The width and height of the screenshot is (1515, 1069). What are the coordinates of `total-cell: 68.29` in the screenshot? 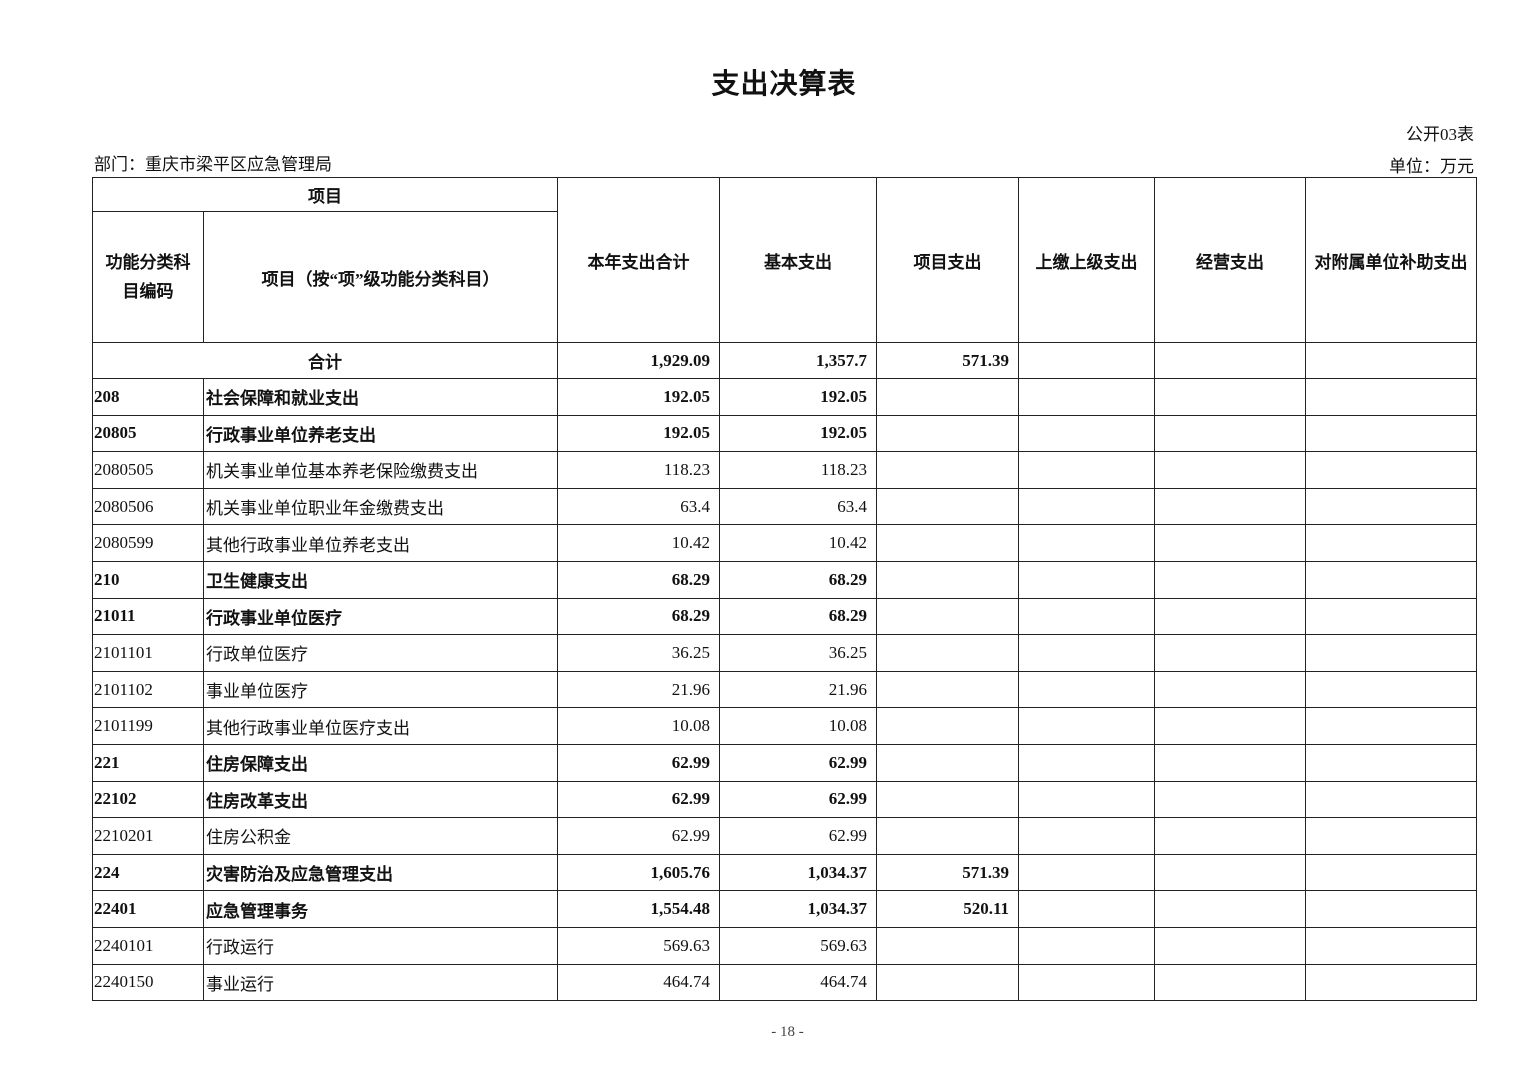 It's located at (638, 616).